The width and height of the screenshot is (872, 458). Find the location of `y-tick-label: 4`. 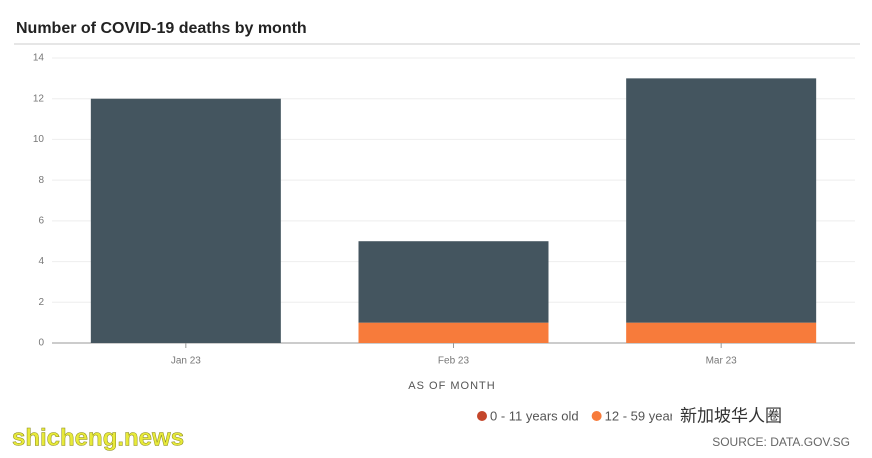

y-tick-label: 4 is located at coordinates (41, 261).